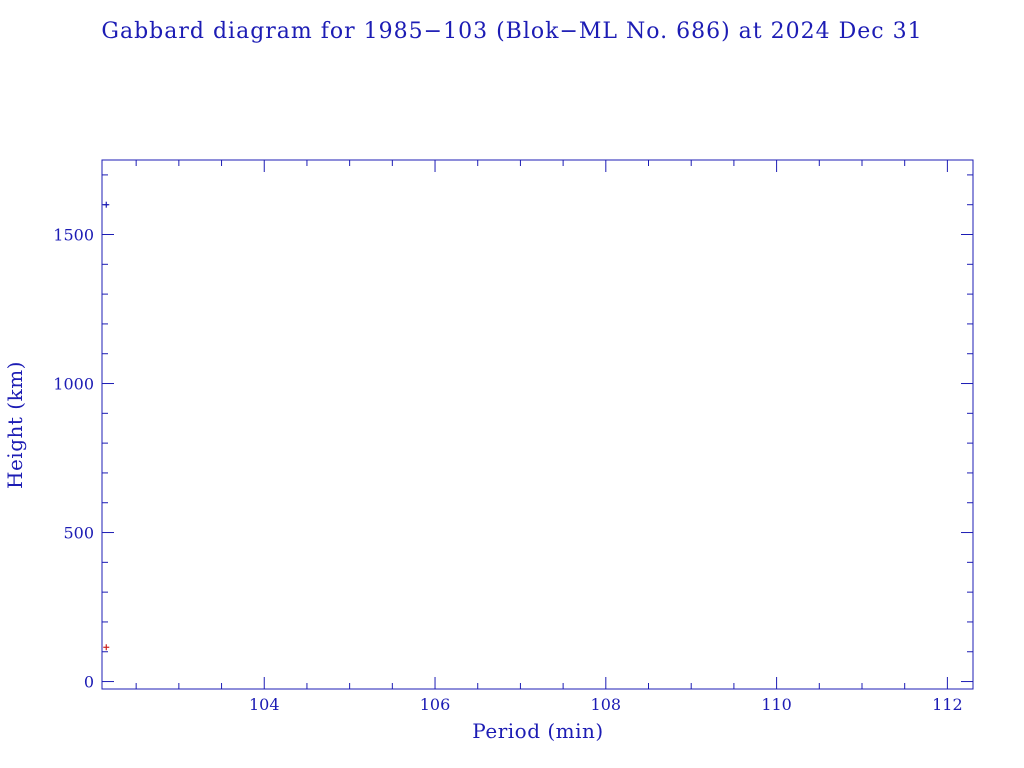 The height and width of the screenshot is (768, 1024). Describe the element at coordinates (106, 204) in the screenshot. I see `apogee-point` at that location.